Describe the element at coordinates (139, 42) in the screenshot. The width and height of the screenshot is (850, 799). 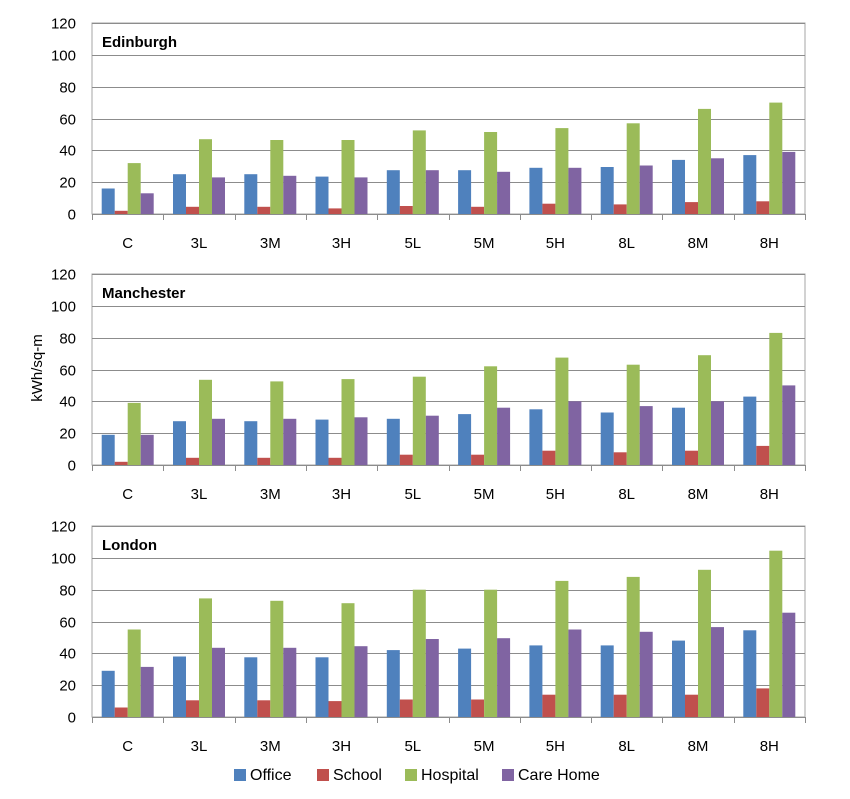
I see `panel-title: Edinburgh` at that location.